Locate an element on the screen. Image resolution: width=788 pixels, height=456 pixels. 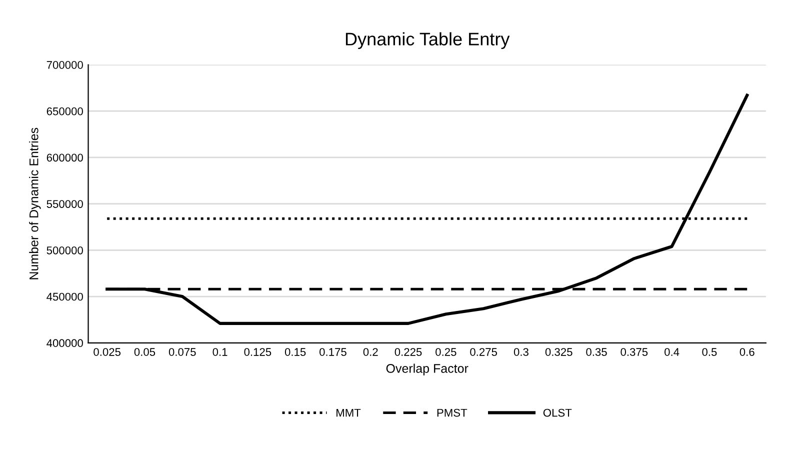
x-axis-title: Overlap Factor is located at coordinates (427, 370).